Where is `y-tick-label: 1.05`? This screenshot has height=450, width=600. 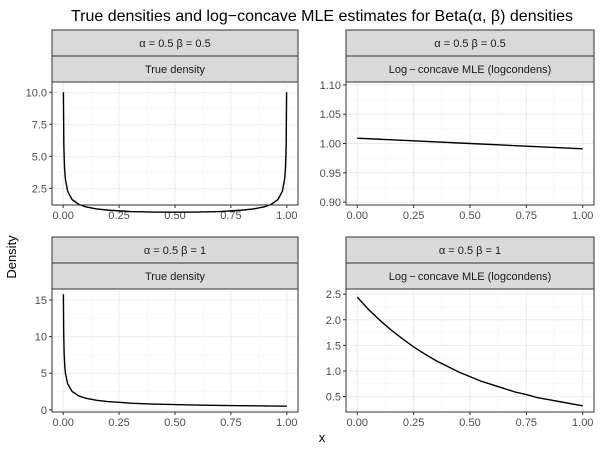
y-tick-label: 1.05 is located at coordinates (330, 115).